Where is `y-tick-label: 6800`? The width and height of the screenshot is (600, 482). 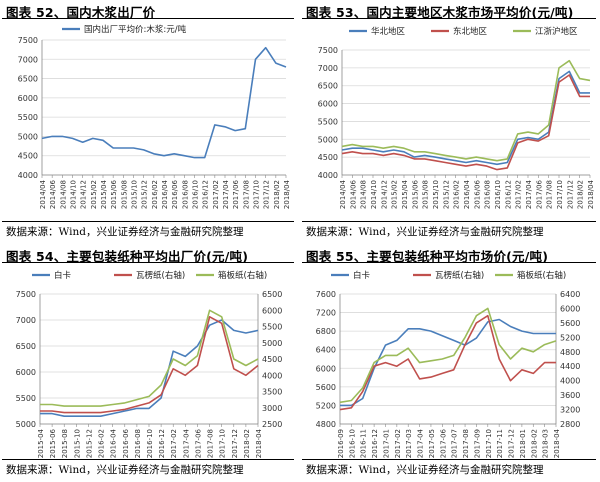
y-tick-label: 6800 is located at coordinates (326, 331).